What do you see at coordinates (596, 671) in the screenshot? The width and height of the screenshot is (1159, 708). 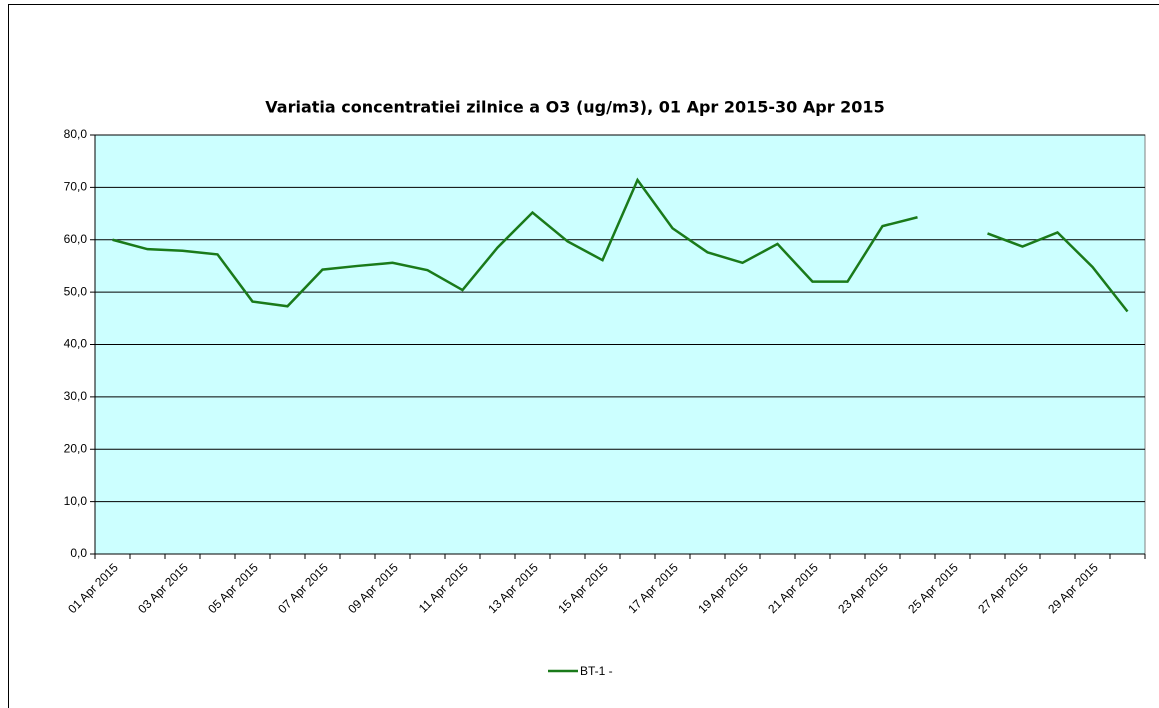 I see `legend-label: BT-1 -` at bounding box center [596, 671].